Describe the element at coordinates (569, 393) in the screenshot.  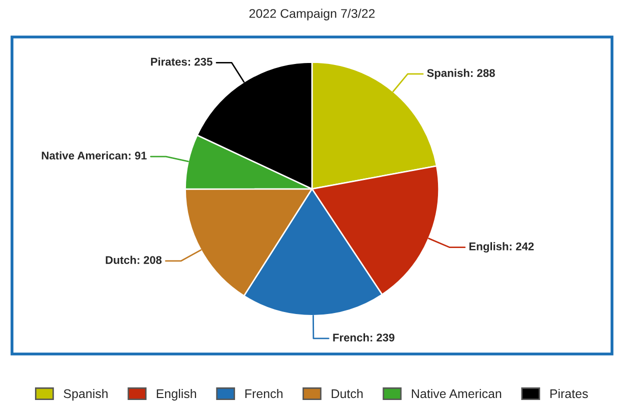
I see `legend-label: Pirates` at that location.